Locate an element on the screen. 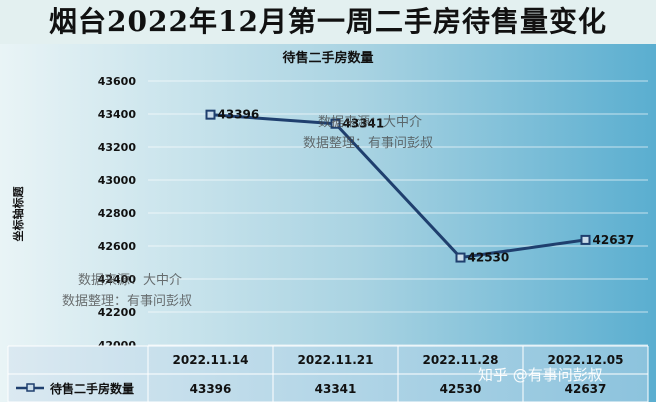 The height and width of the screenshot is (402, 656). y-tick-label: 43400 is located at coordinates (117, 114).